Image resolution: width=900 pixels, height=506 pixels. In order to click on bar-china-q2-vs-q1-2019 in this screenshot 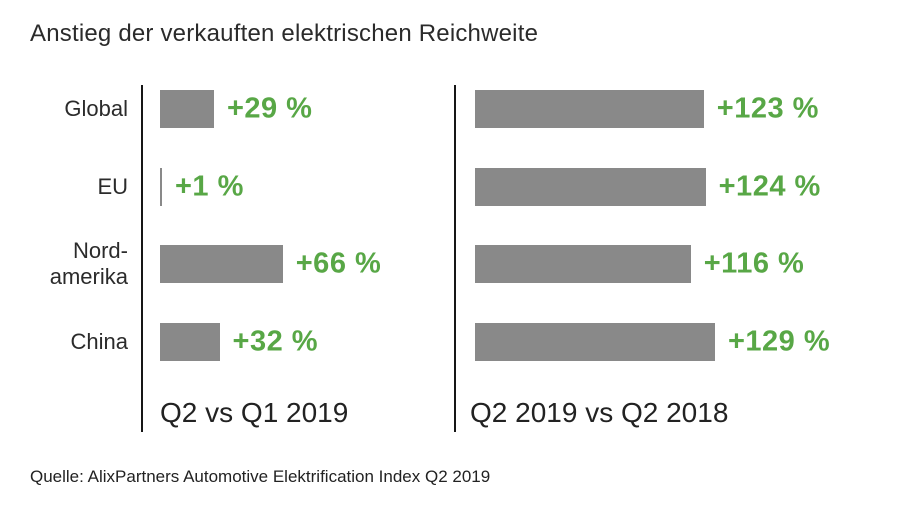, I will do `click(190, 341)`.